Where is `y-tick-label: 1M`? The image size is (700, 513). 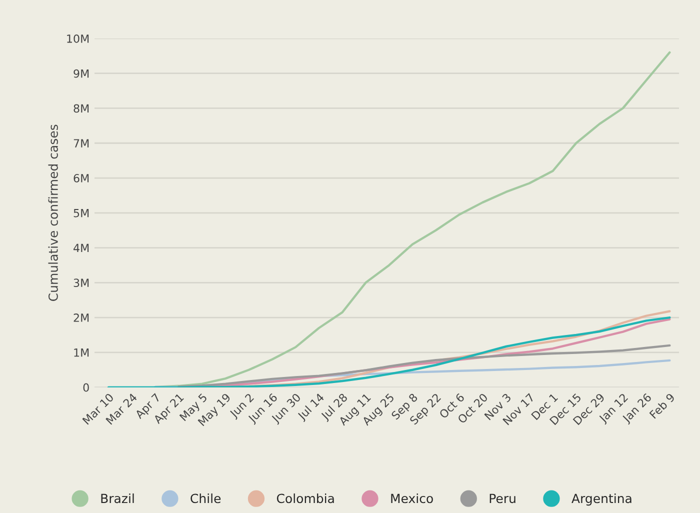 y-tick-label: 1M is located at coordinates (81, 352).